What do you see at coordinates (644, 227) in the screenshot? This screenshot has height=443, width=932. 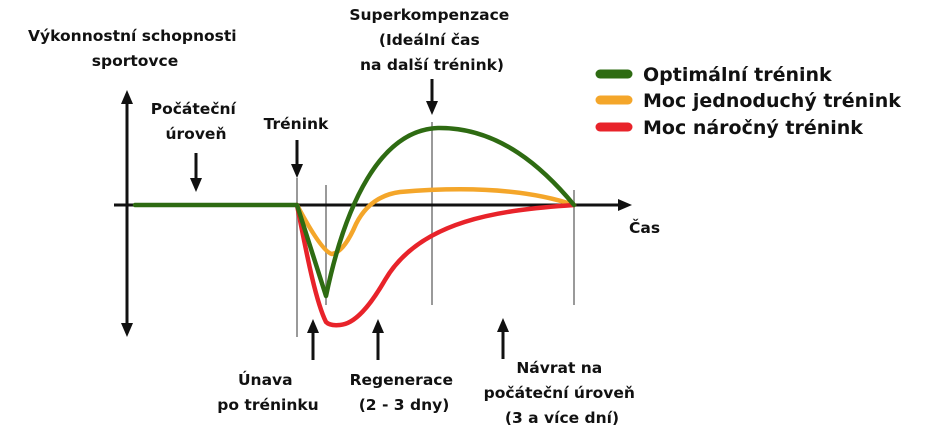 I see `x-axis-label: Čas` at bounding box center [644, 227].